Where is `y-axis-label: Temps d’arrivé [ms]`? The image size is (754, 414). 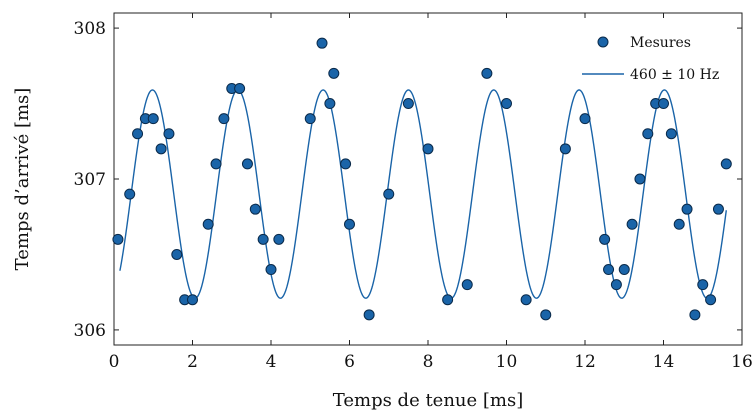
y-axis-label: Temps d’arrivé [ms] is located at coordinates (22, 179).